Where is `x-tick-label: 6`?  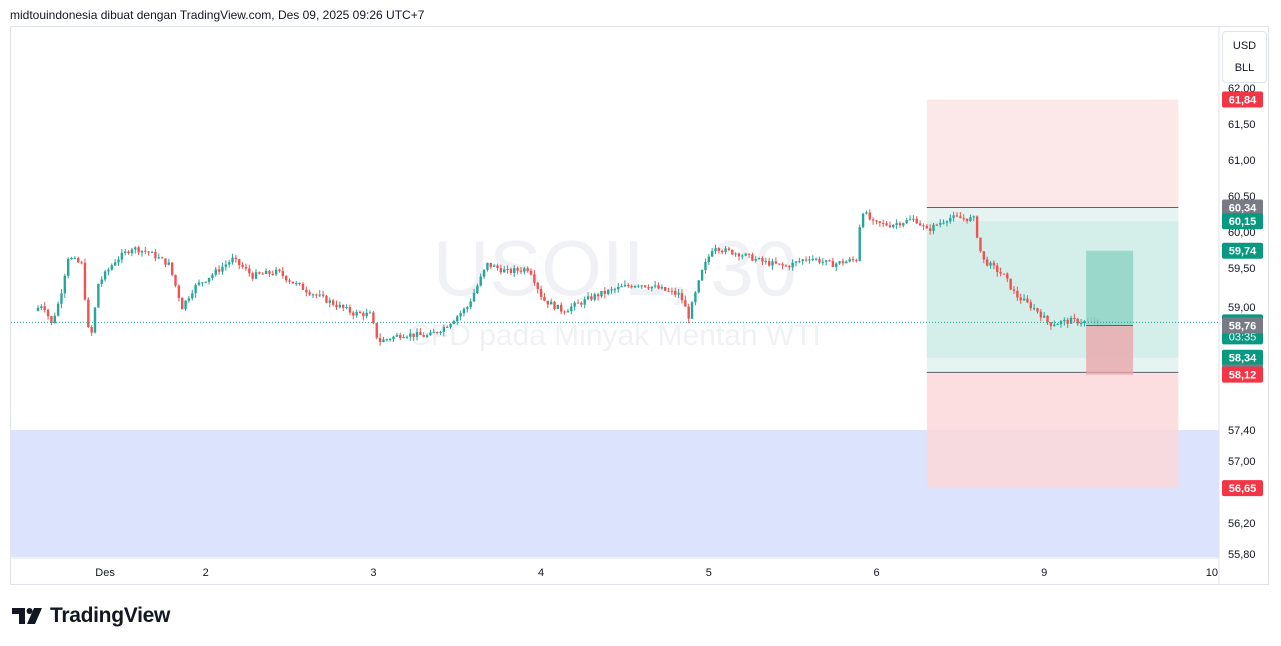
x-tick-label: 6 is located at coordinates (876, 573).